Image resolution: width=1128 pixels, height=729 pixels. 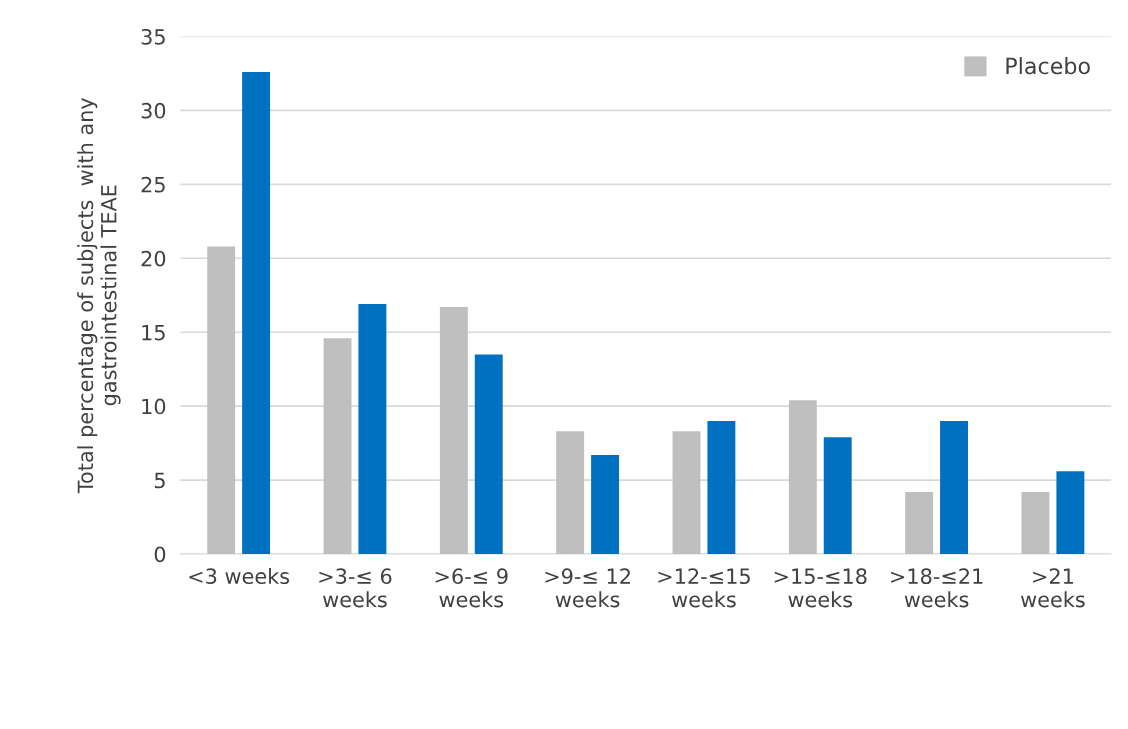 I want to click on legend-label: Placebo, so click(x=1048, y=66).